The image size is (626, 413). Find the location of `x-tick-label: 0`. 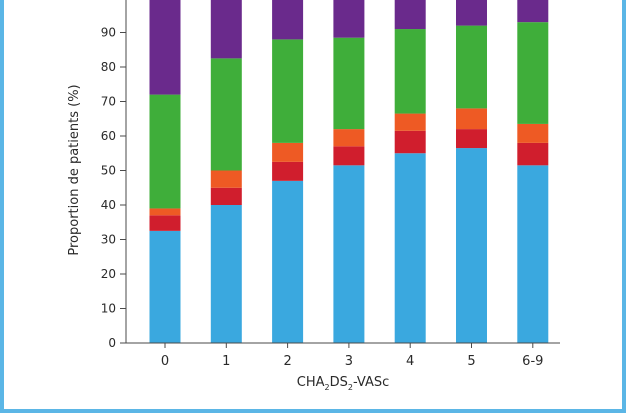

x-tick-label: 0 is located at coordinates (165, 361).